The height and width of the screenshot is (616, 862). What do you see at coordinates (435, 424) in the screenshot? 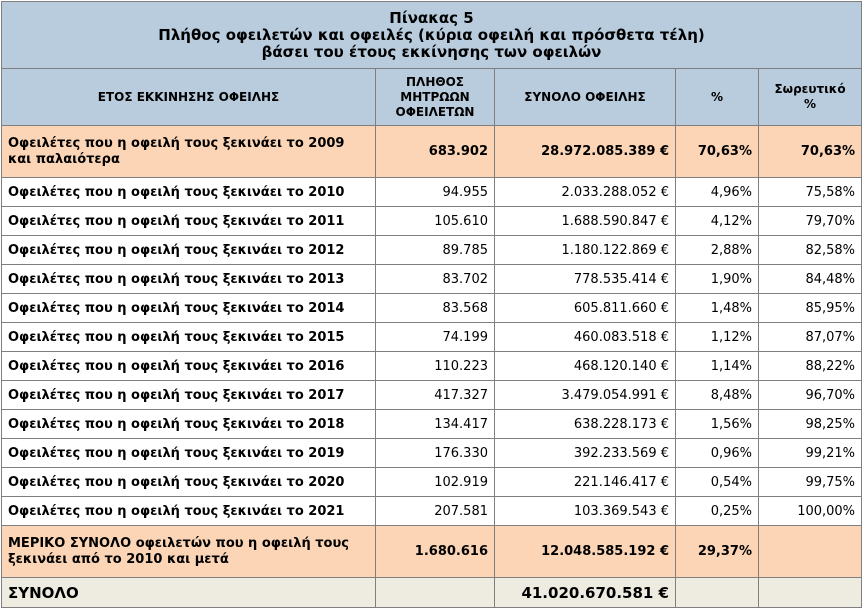
I see `row-count: 134.417` at bounding box center [435, 424].